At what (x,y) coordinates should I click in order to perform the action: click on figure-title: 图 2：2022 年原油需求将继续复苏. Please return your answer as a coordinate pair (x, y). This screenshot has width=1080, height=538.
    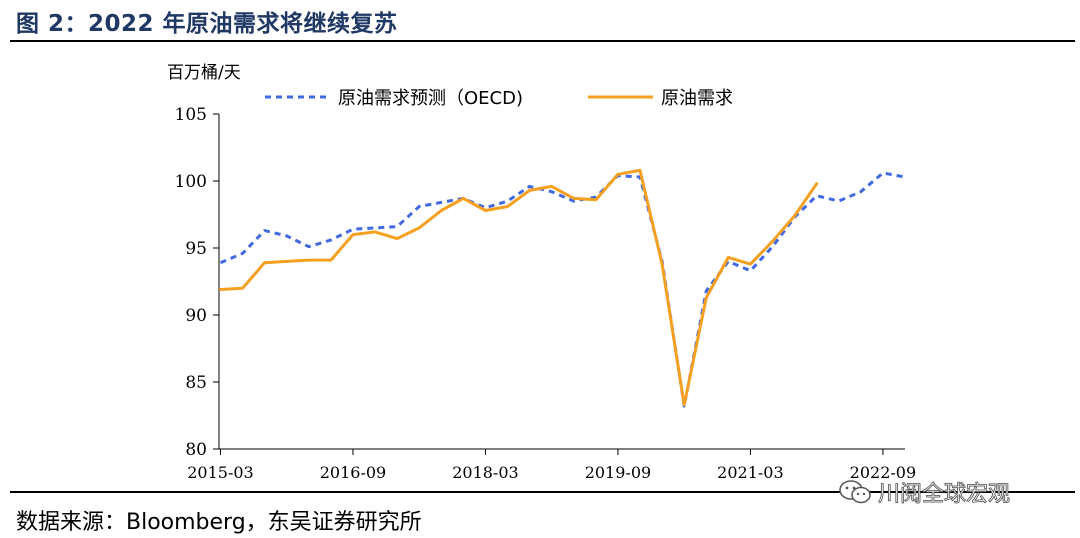
    Looking at the image, I should click on (207, 24).